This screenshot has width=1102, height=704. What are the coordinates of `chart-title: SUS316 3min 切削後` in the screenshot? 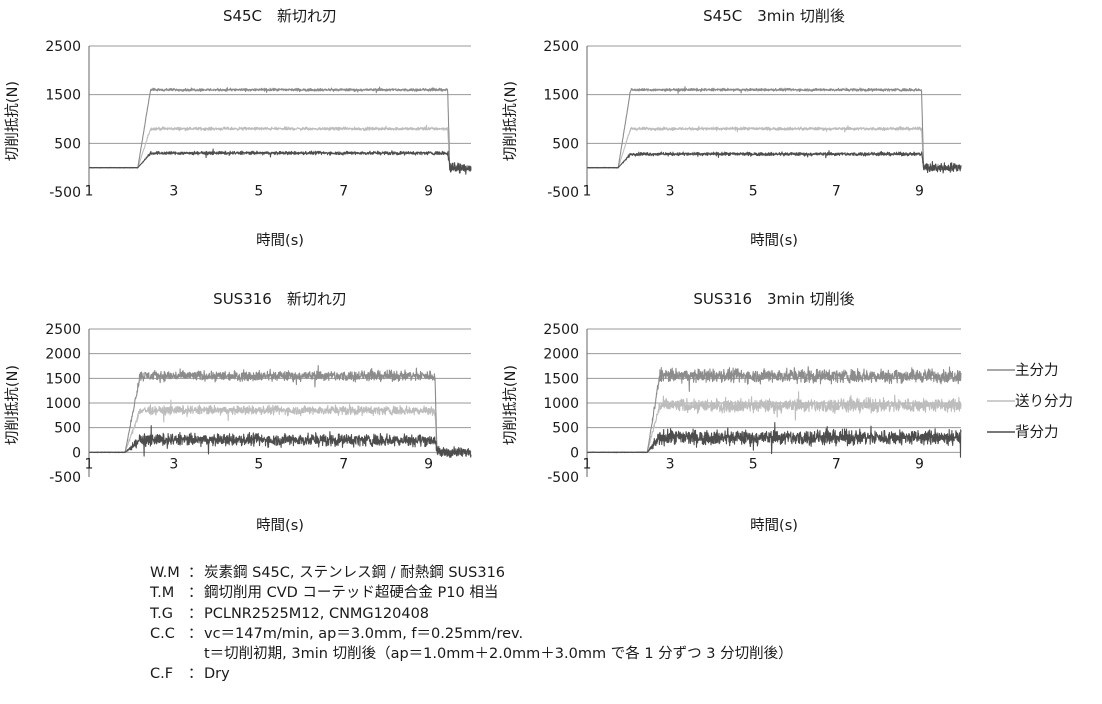 It's located at (773, 299).